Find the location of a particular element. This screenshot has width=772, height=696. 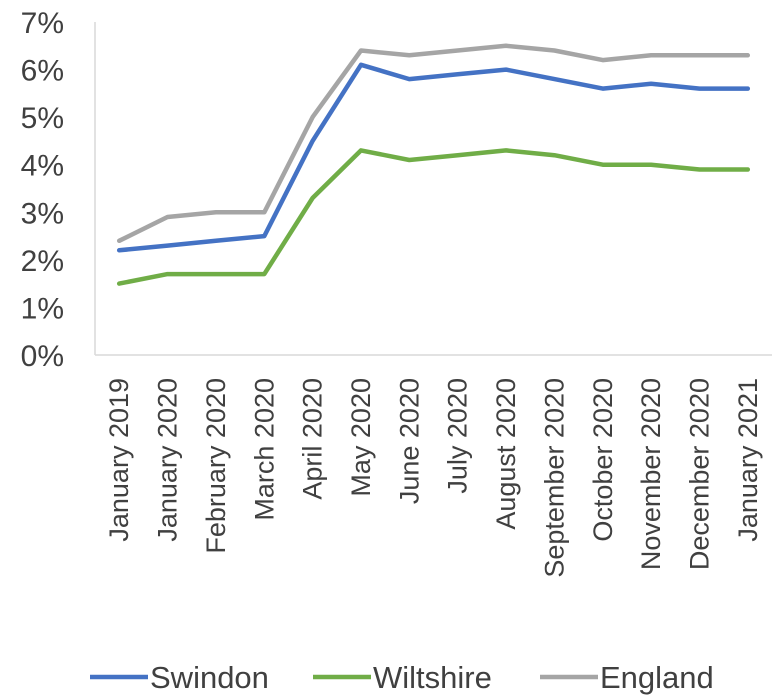

y-tick-label: 1% is located at coordinates (42, 308).